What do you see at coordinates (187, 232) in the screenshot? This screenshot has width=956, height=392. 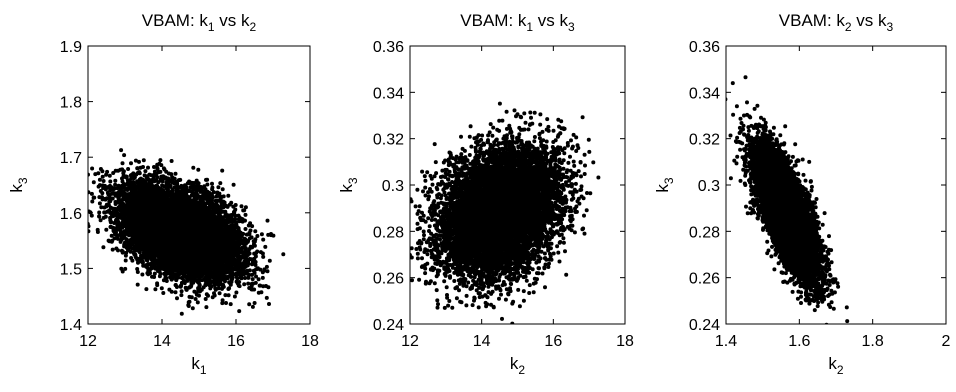 I see `scatter-points` at bounding box center [187, 232].